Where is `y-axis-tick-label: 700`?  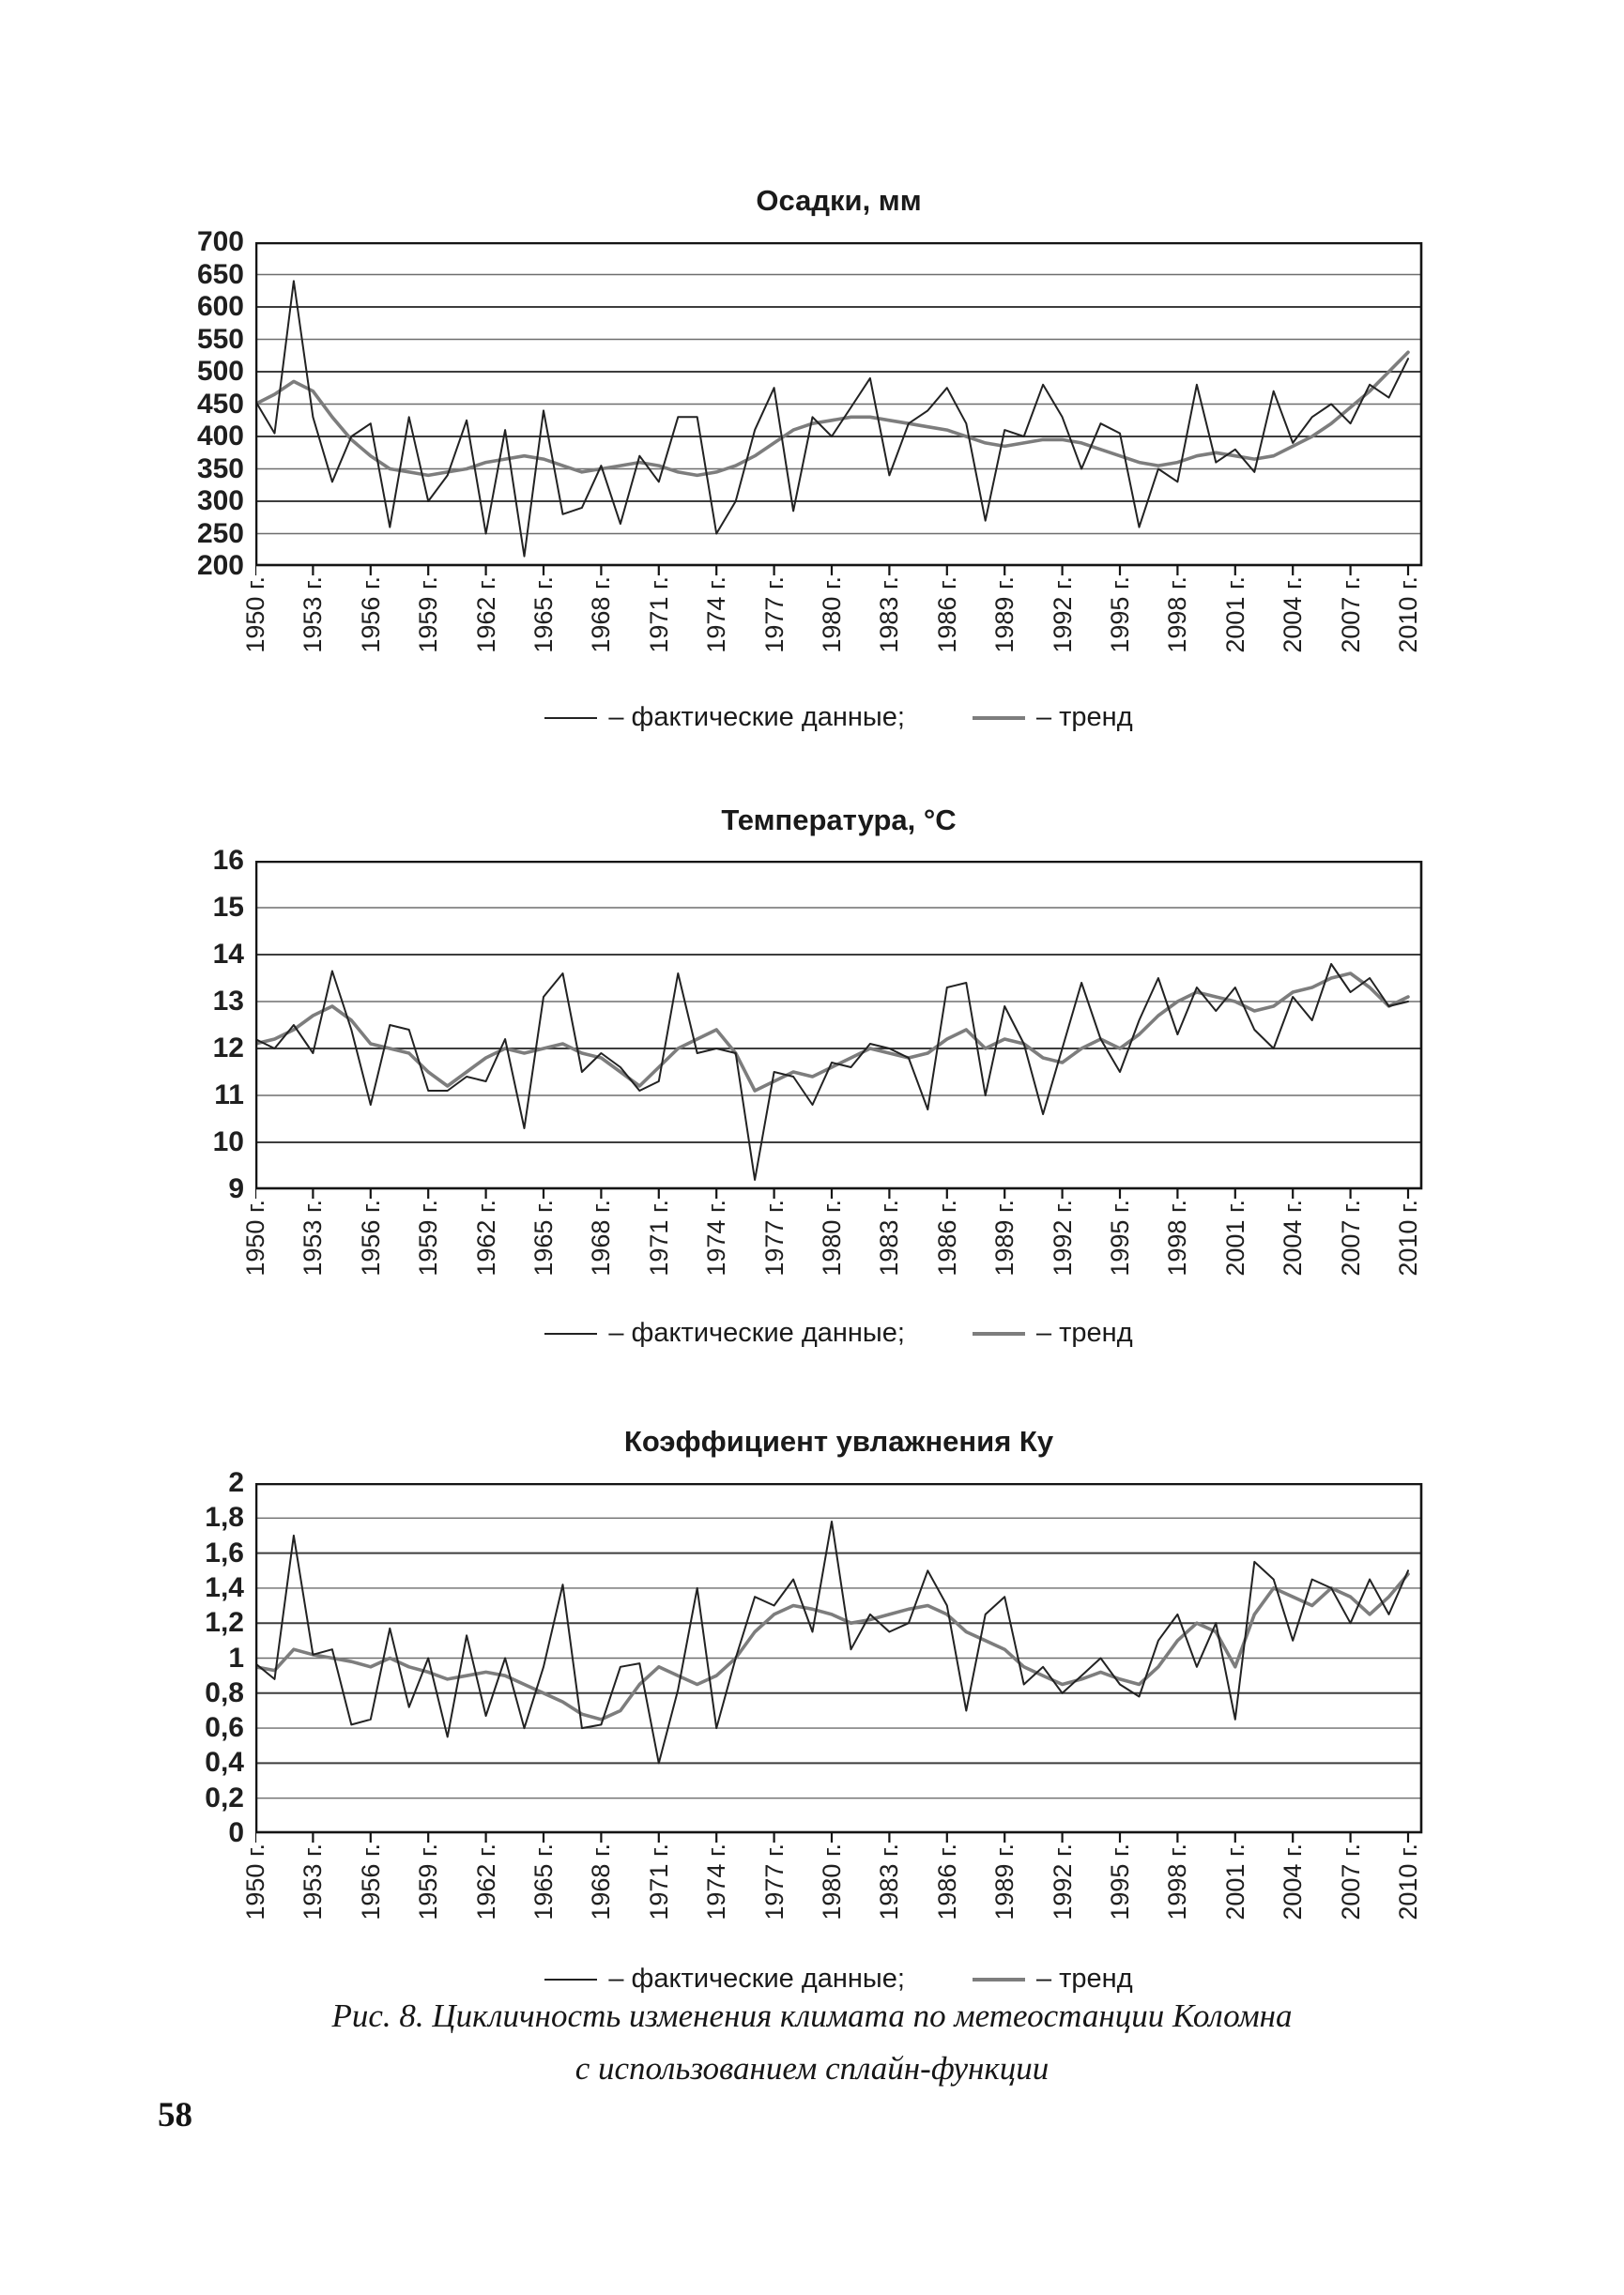 y-axis-tick-label: 700 is located at coordinates (220, 242).